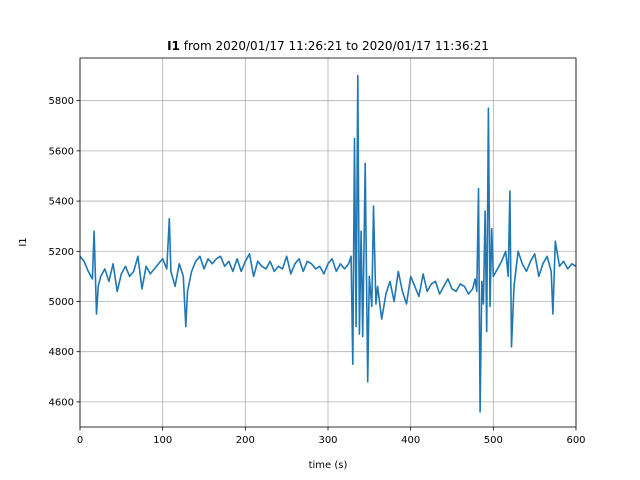 The image size is (640, 480). I want to click on x-tick-label: 500, so click(493, 440).